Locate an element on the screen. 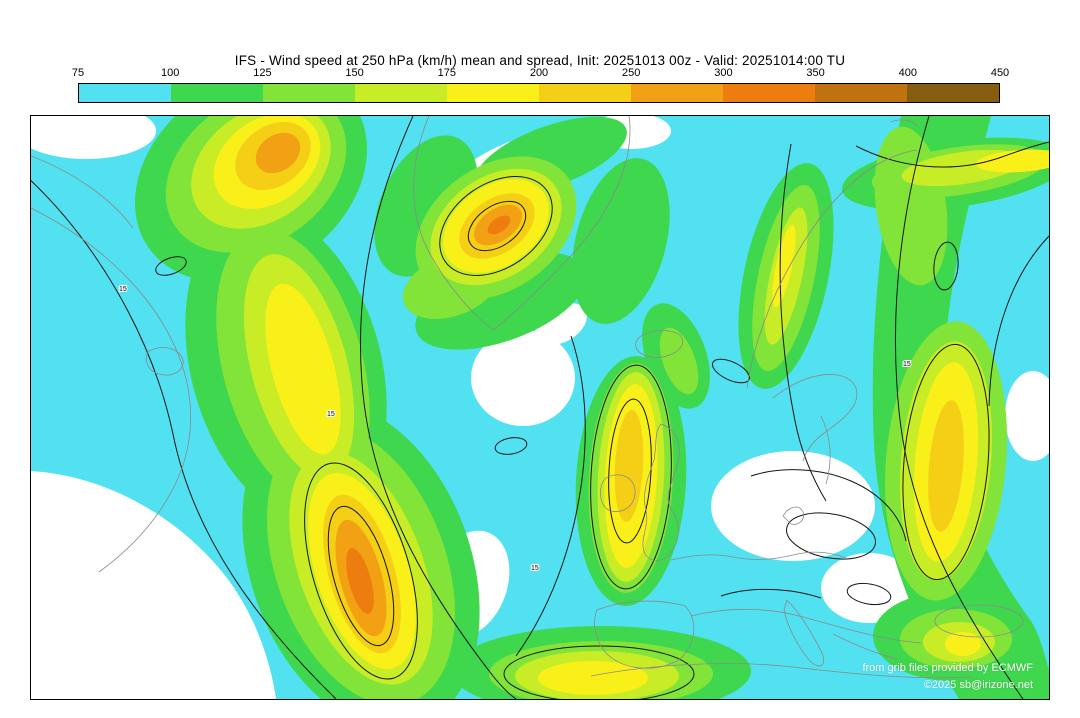 This screenshot has width=1080, height=718. coastline-italy is located at coordinates (804, 633).